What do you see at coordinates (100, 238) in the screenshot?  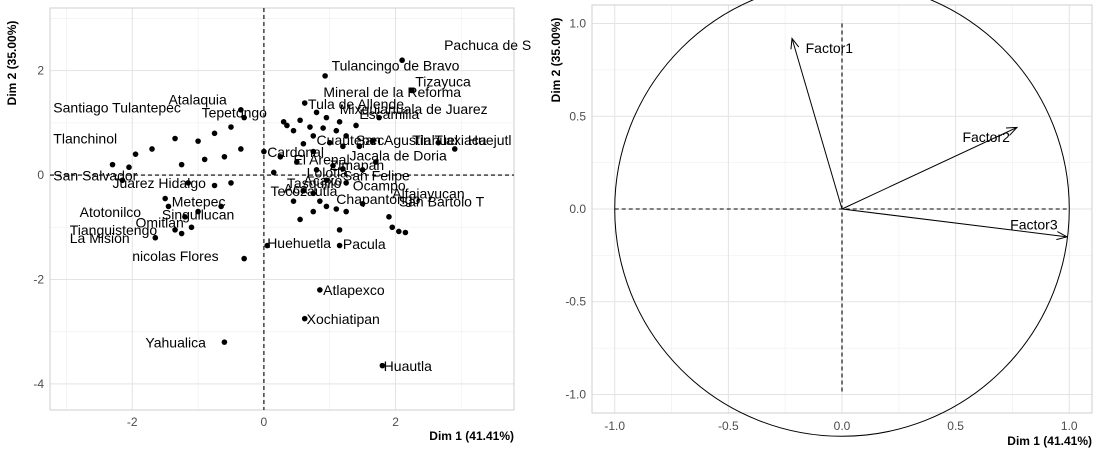 I see `point-label: La Mision` at bounding box center [100, 238].